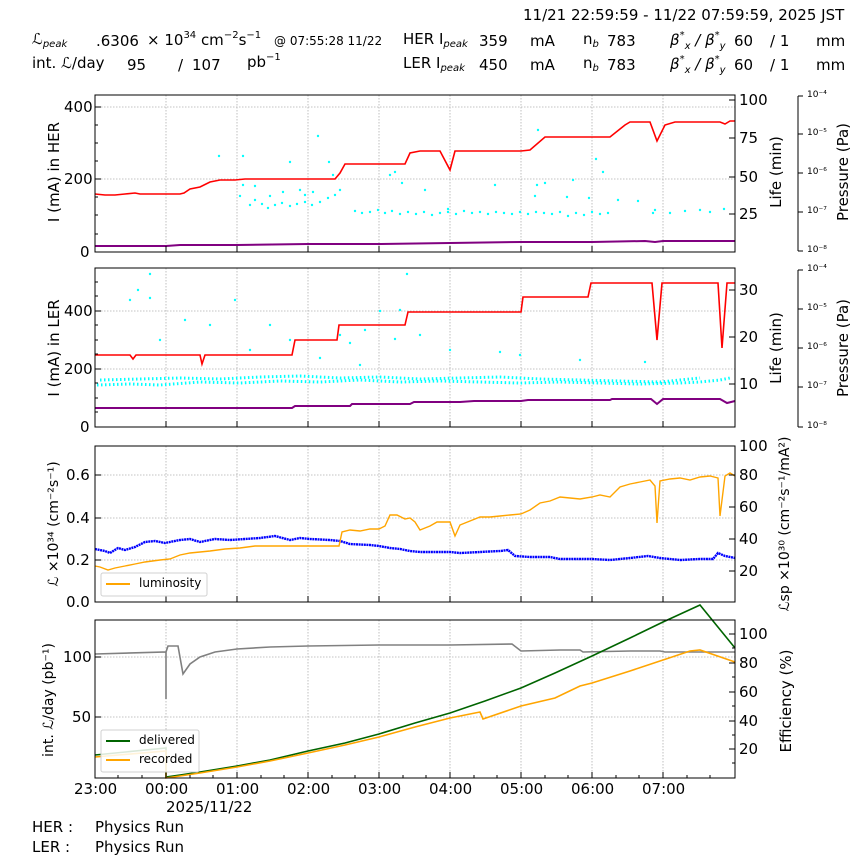 This screenshot has height=864, width=864. I want to click on ler-status-value: Physics Run, so click(140, 847).